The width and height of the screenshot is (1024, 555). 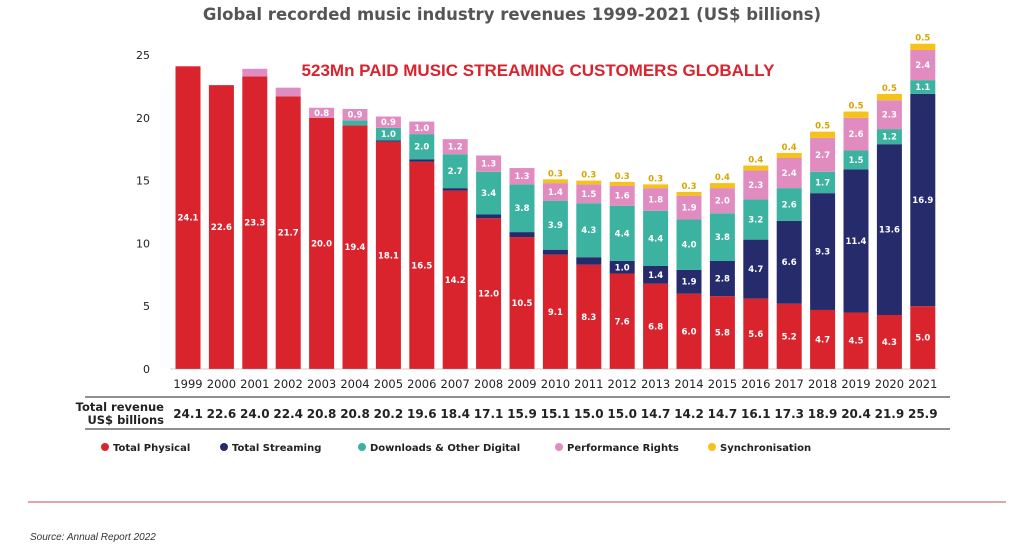 What do you see at coordinates (722, 280) in the screenshot?
I see `segment-label: 2.8` at bounding box center [722, 280].